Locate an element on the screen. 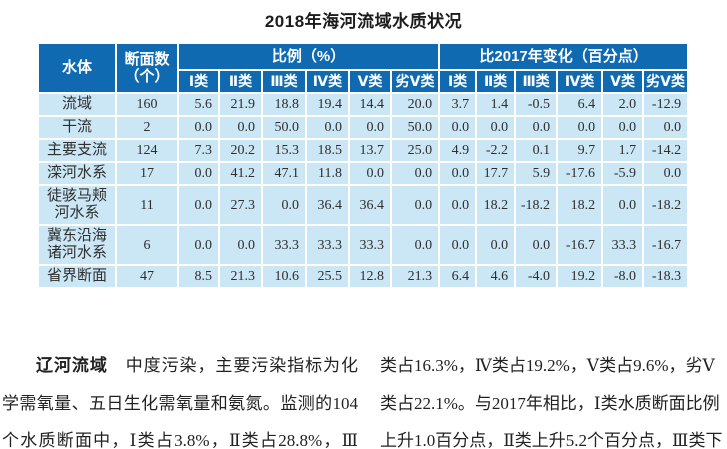 This screenshot has height=449, width=727. change-cell: -0.5 is located at coordinates (536, 104).